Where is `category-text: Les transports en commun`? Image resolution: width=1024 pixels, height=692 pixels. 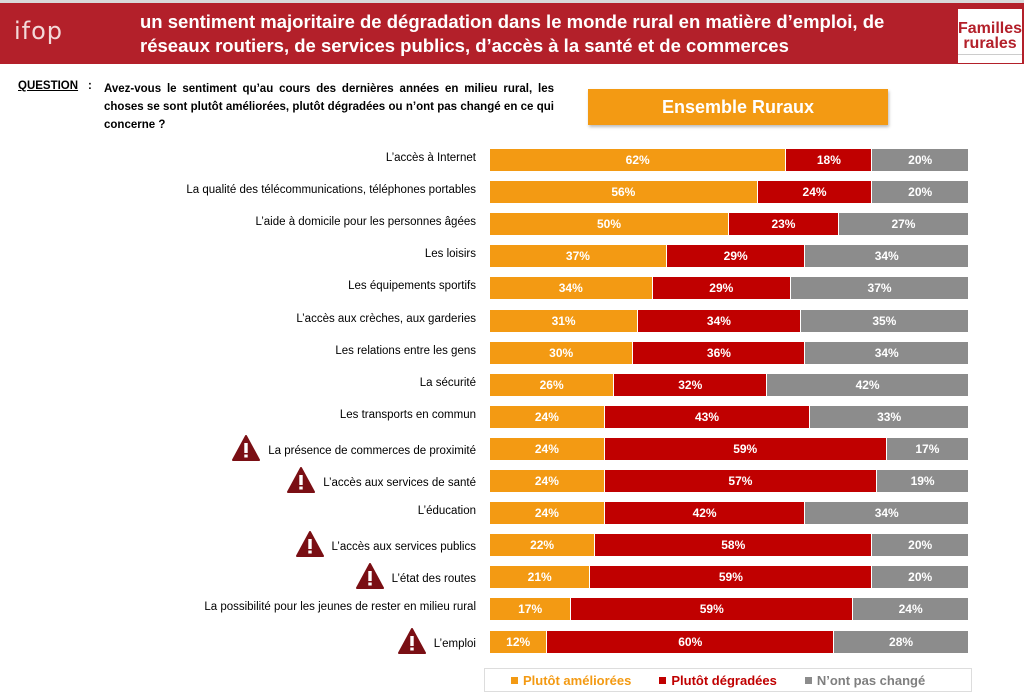 category-text: Les transports en commun is located at coordinates (407, 414).